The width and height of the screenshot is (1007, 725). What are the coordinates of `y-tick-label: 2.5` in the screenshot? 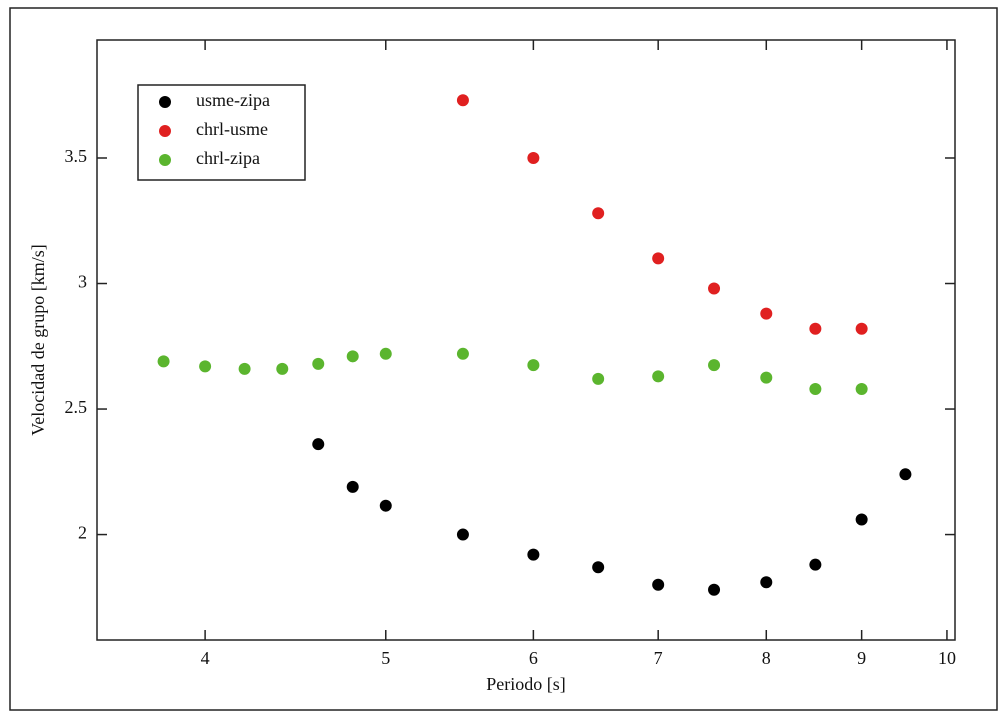 It's located at (76, 407).